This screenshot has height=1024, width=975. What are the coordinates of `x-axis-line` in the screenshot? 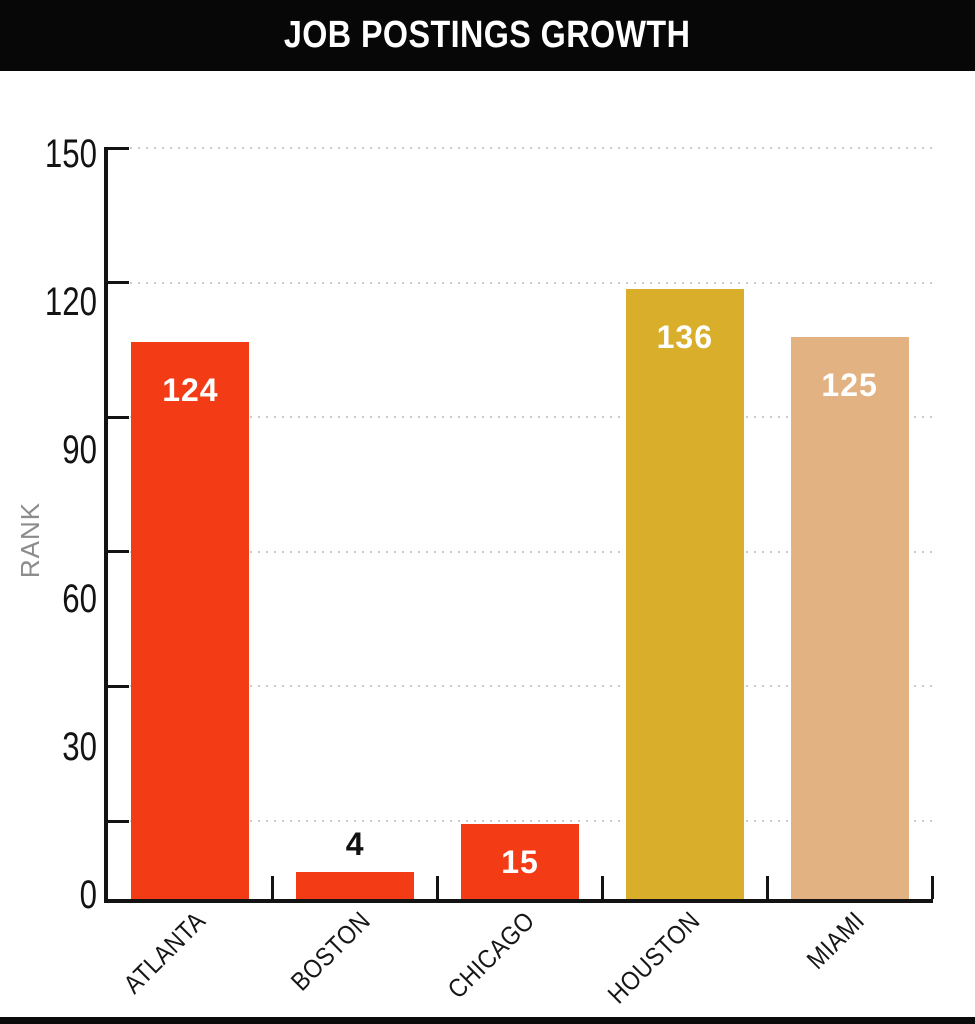 It's located at (518, 901).